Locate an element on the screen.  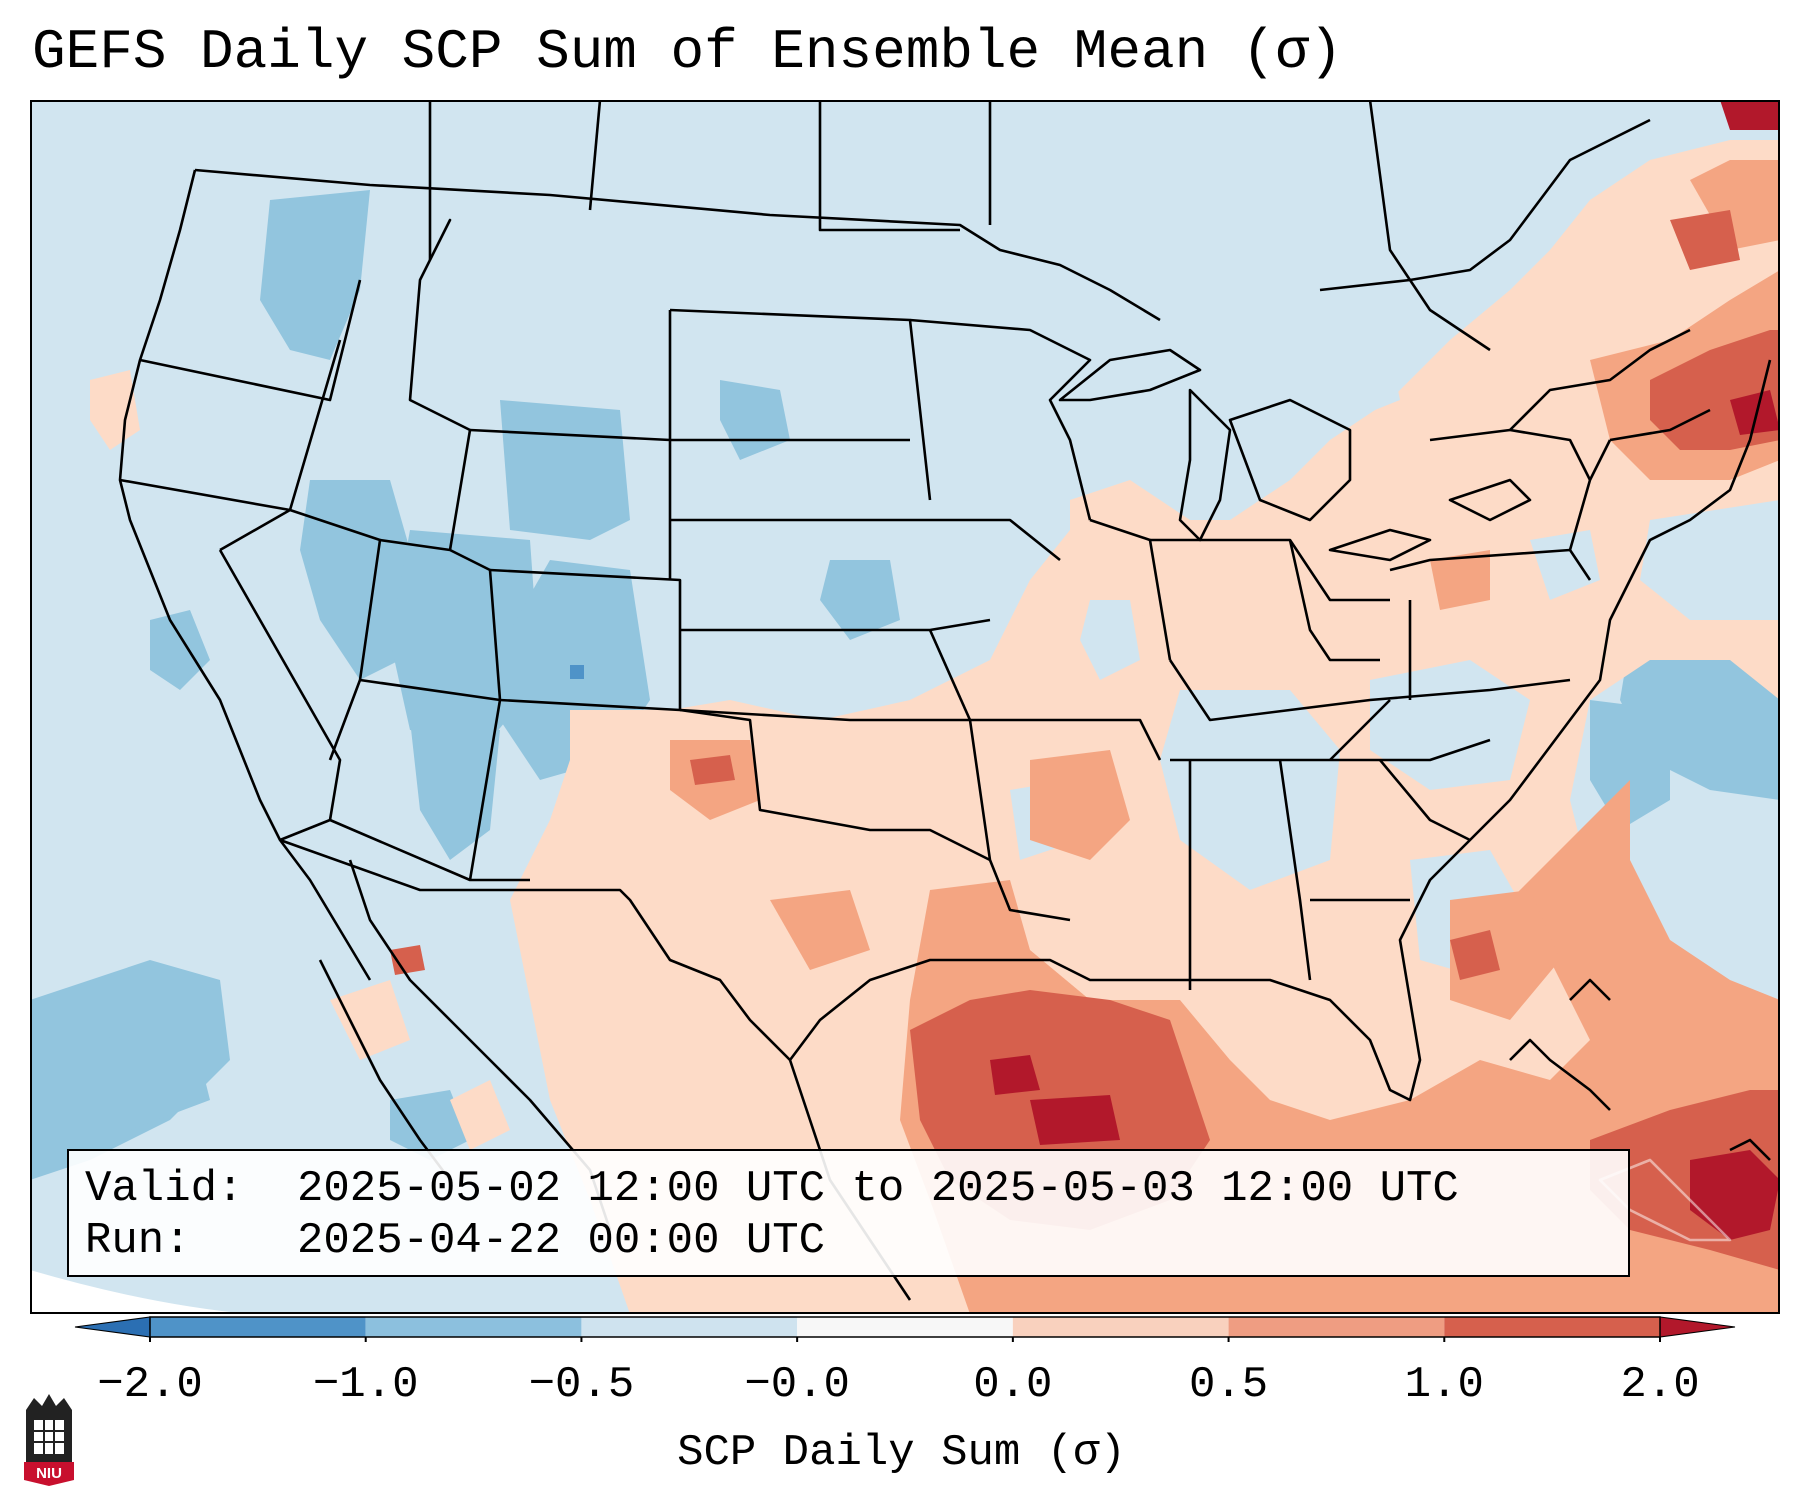
colorbar-ticks is located at coordinates (905, 1339).